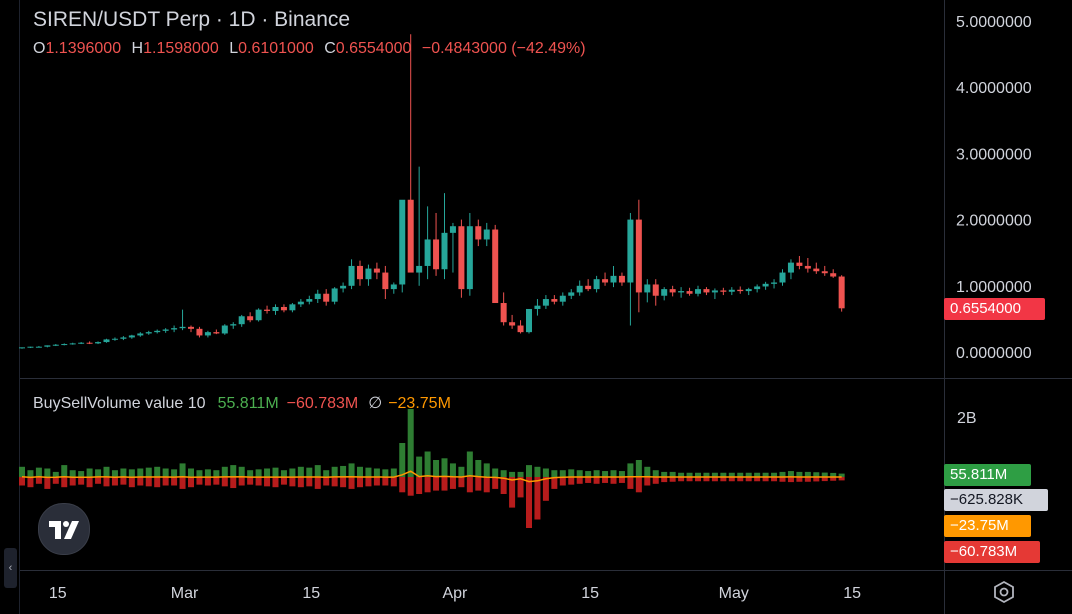  What do you see at coordinates (987, 475) in the screenshot?
I see `buy-volume-badge: 55.811M` at bounding box center [987, 475].